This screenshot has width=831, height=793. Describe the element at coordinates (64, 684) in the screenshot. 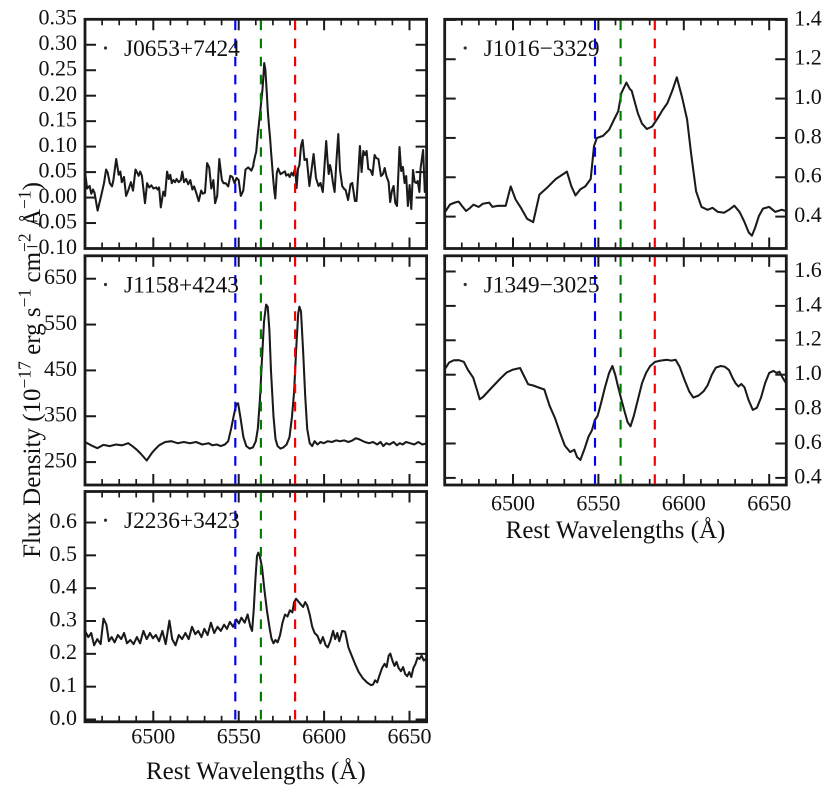

I see `svg-text: 0.1` at that location.